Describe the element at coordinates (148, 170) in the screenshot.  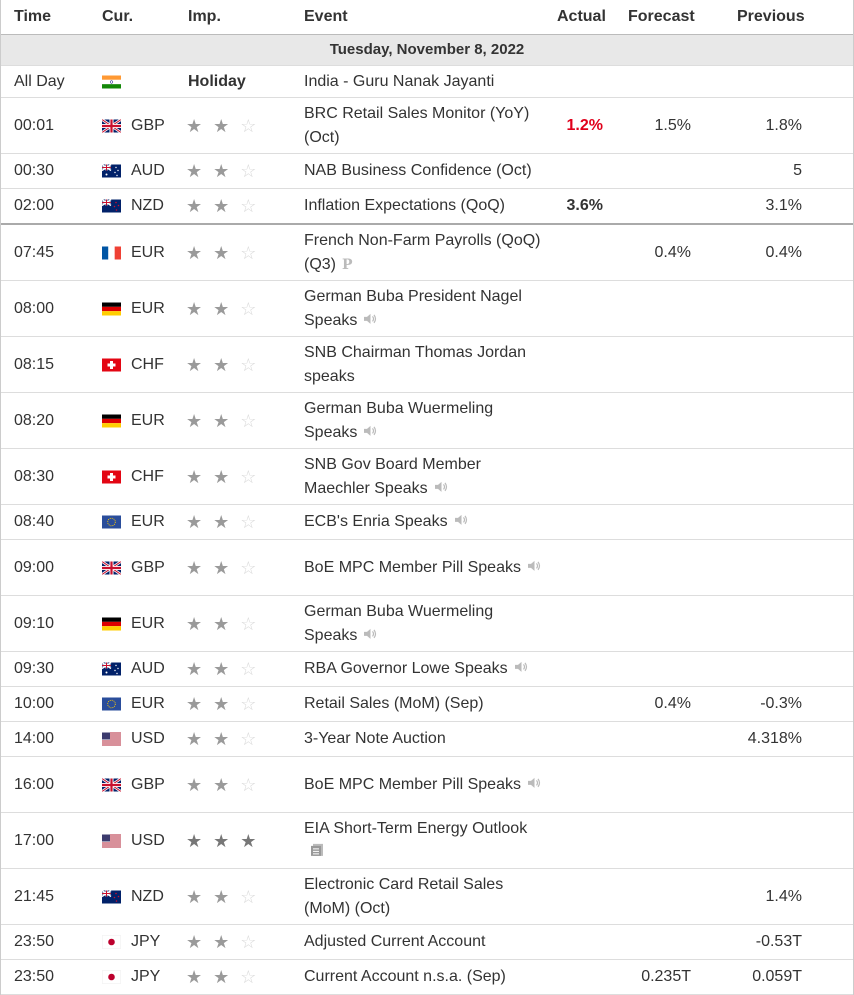
I see `currency-code: AUD` at that location.